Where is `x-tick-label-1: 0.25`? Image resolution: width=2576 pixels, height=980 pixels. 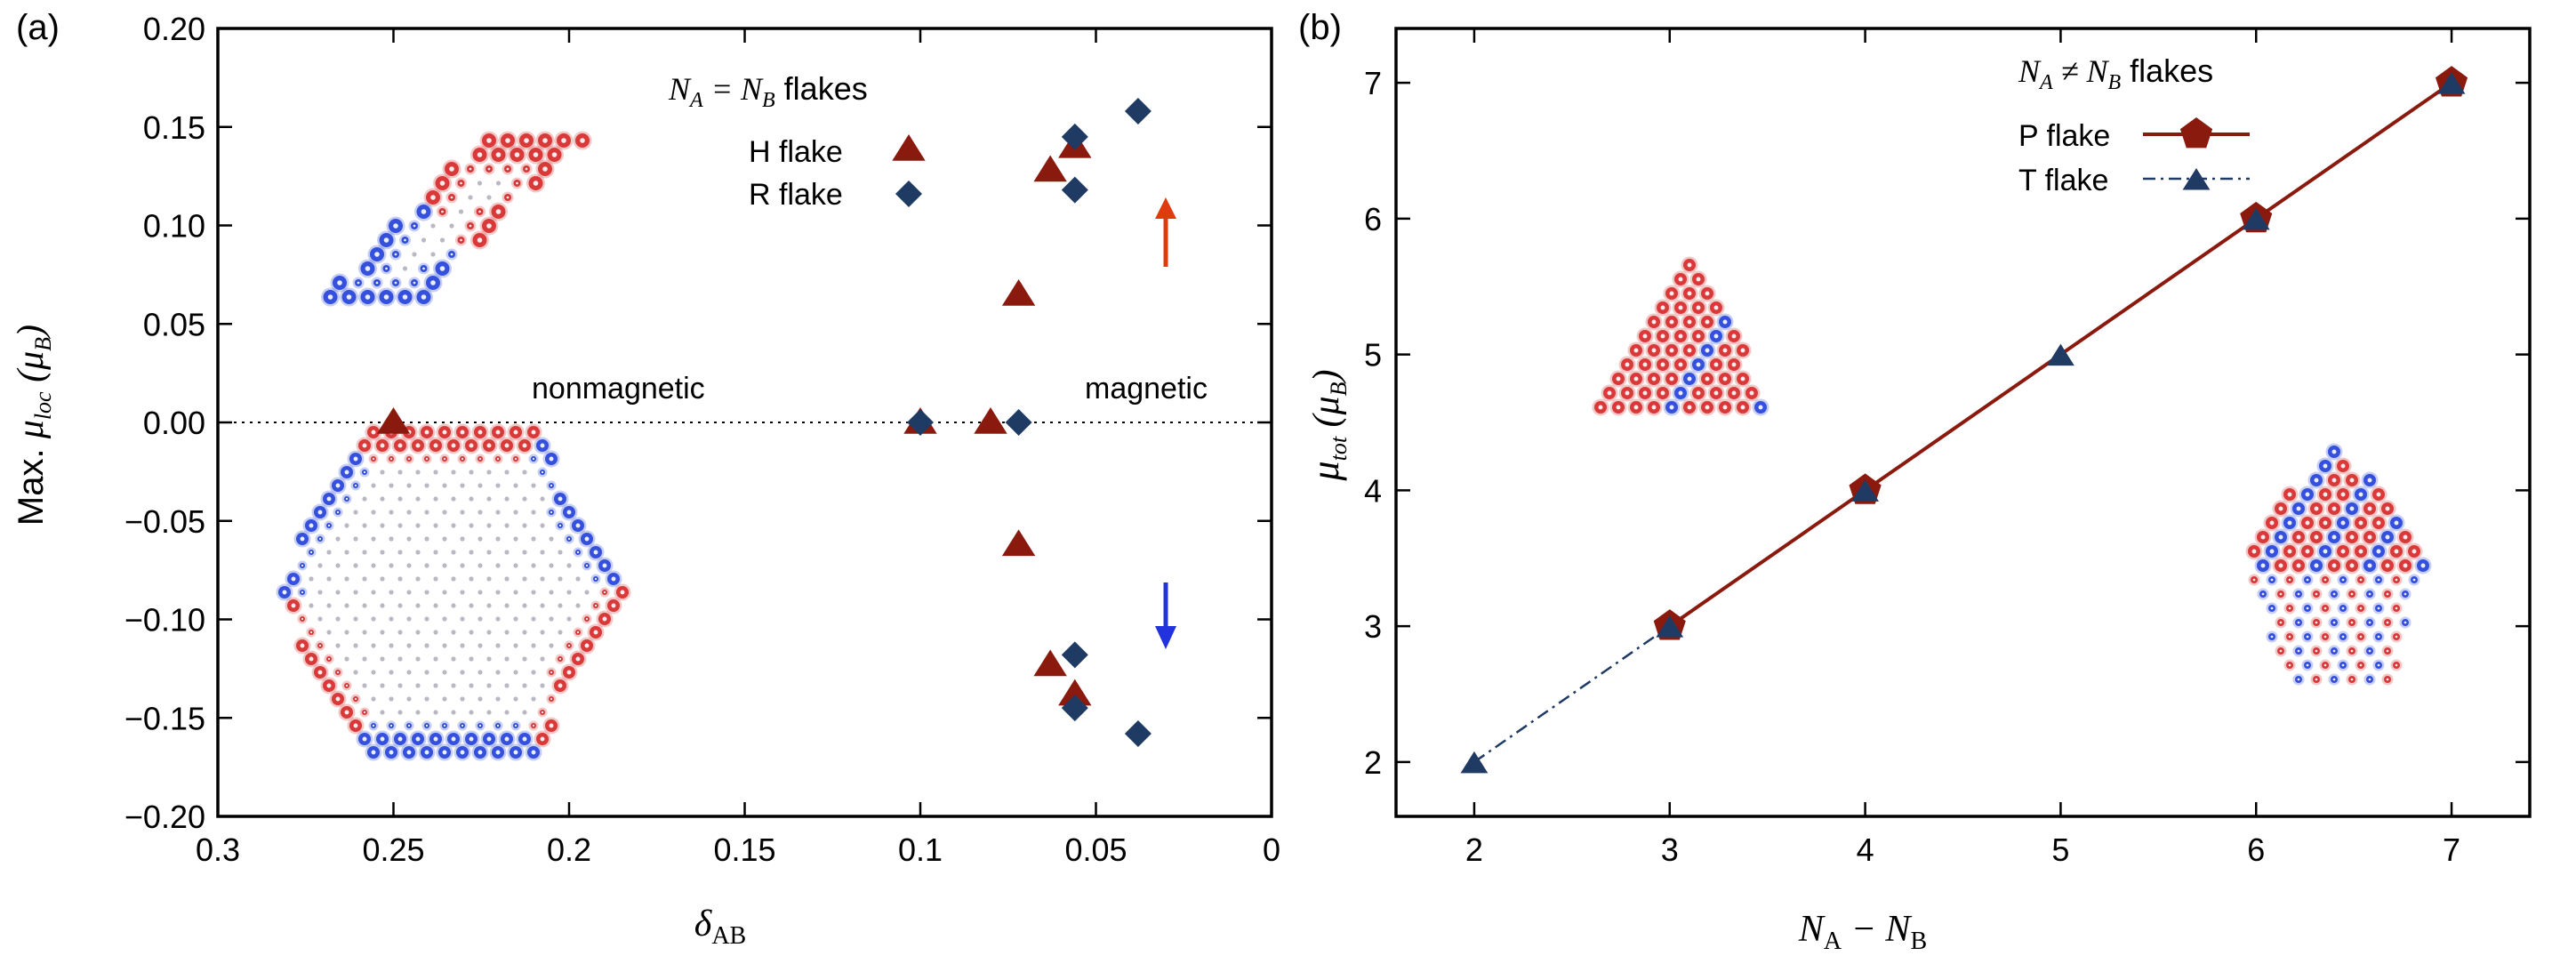 x-tick-label-1: 0.25 is located at coordinates (393, 849).